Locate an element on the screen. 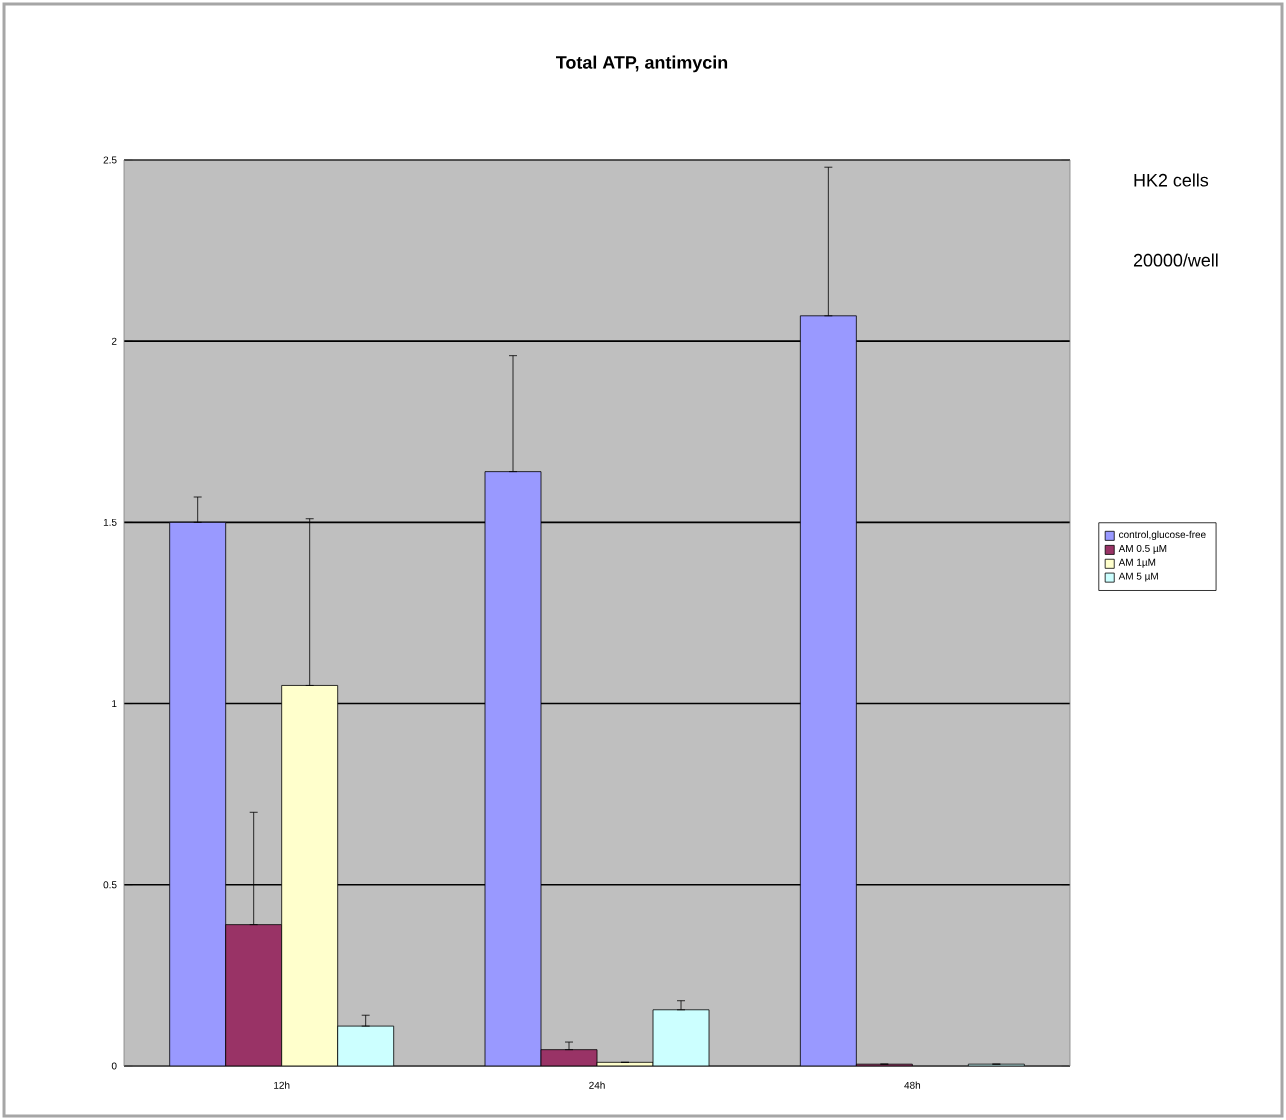 The image size is (1286, 1120). text: 20000/well is located at coordinates (1175, 260).